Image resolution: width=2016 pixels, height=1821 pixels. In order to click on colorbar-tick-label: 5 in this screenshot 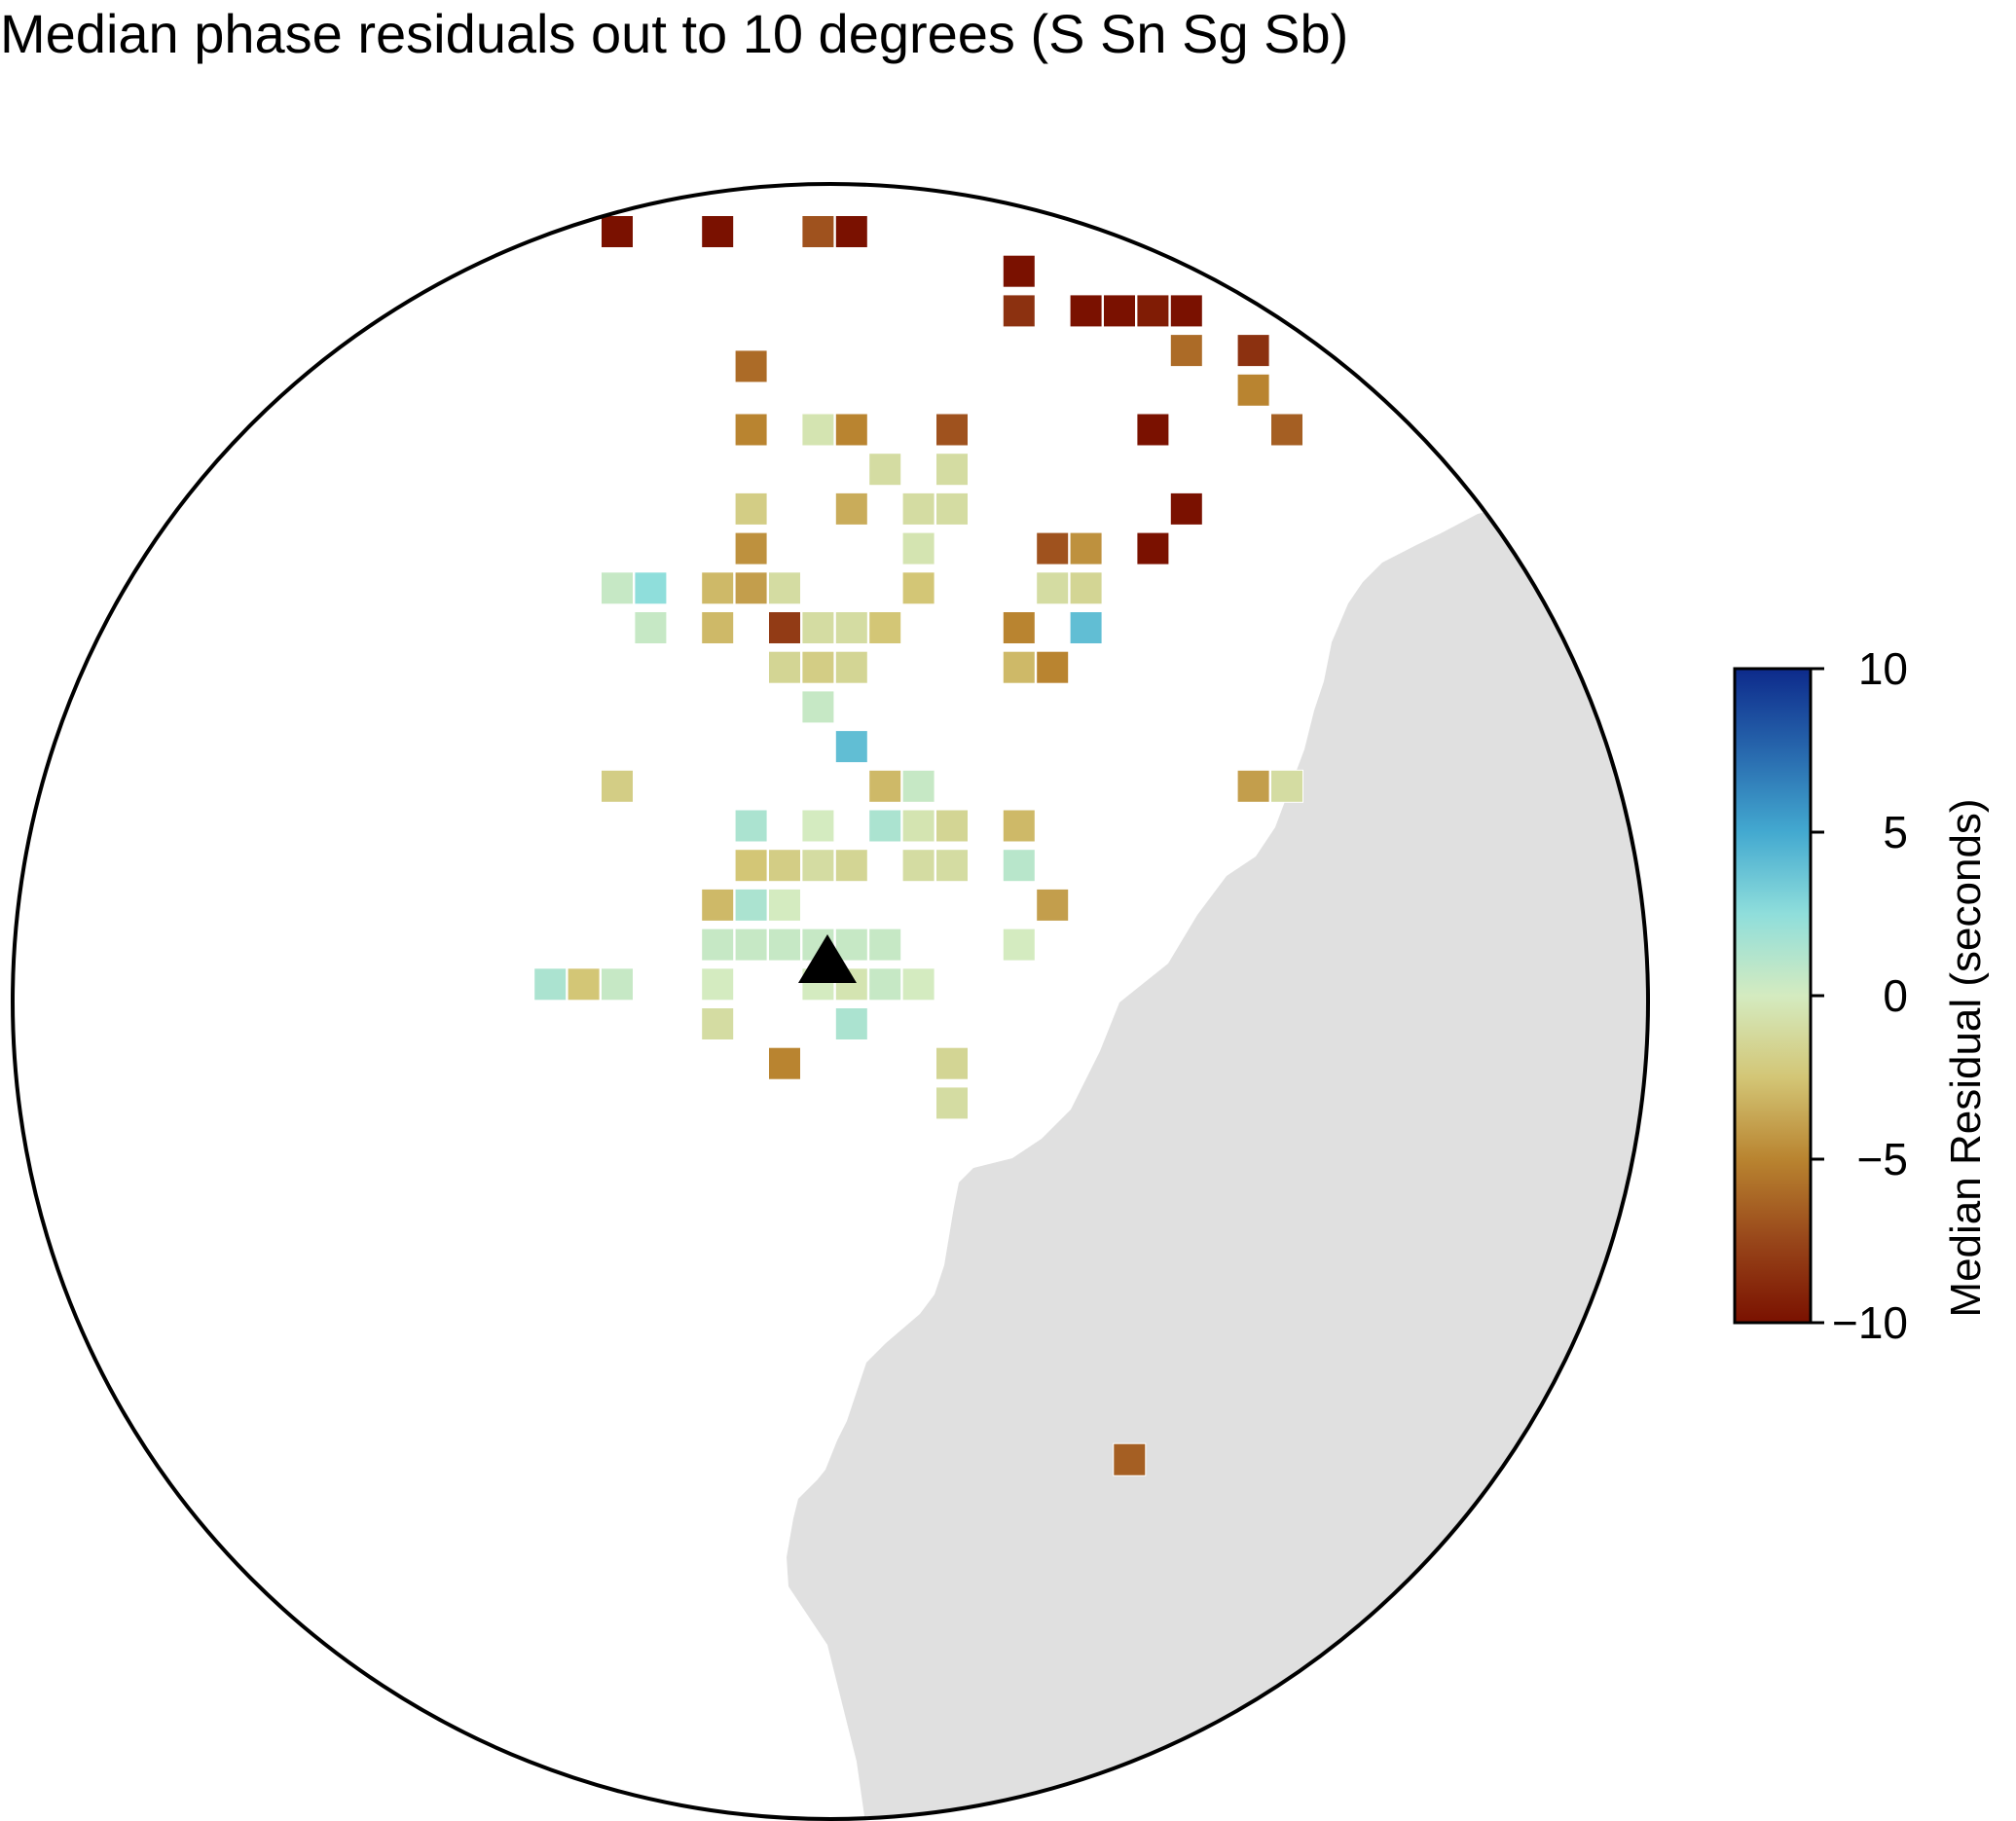, I will do `click(1895, 832)`.